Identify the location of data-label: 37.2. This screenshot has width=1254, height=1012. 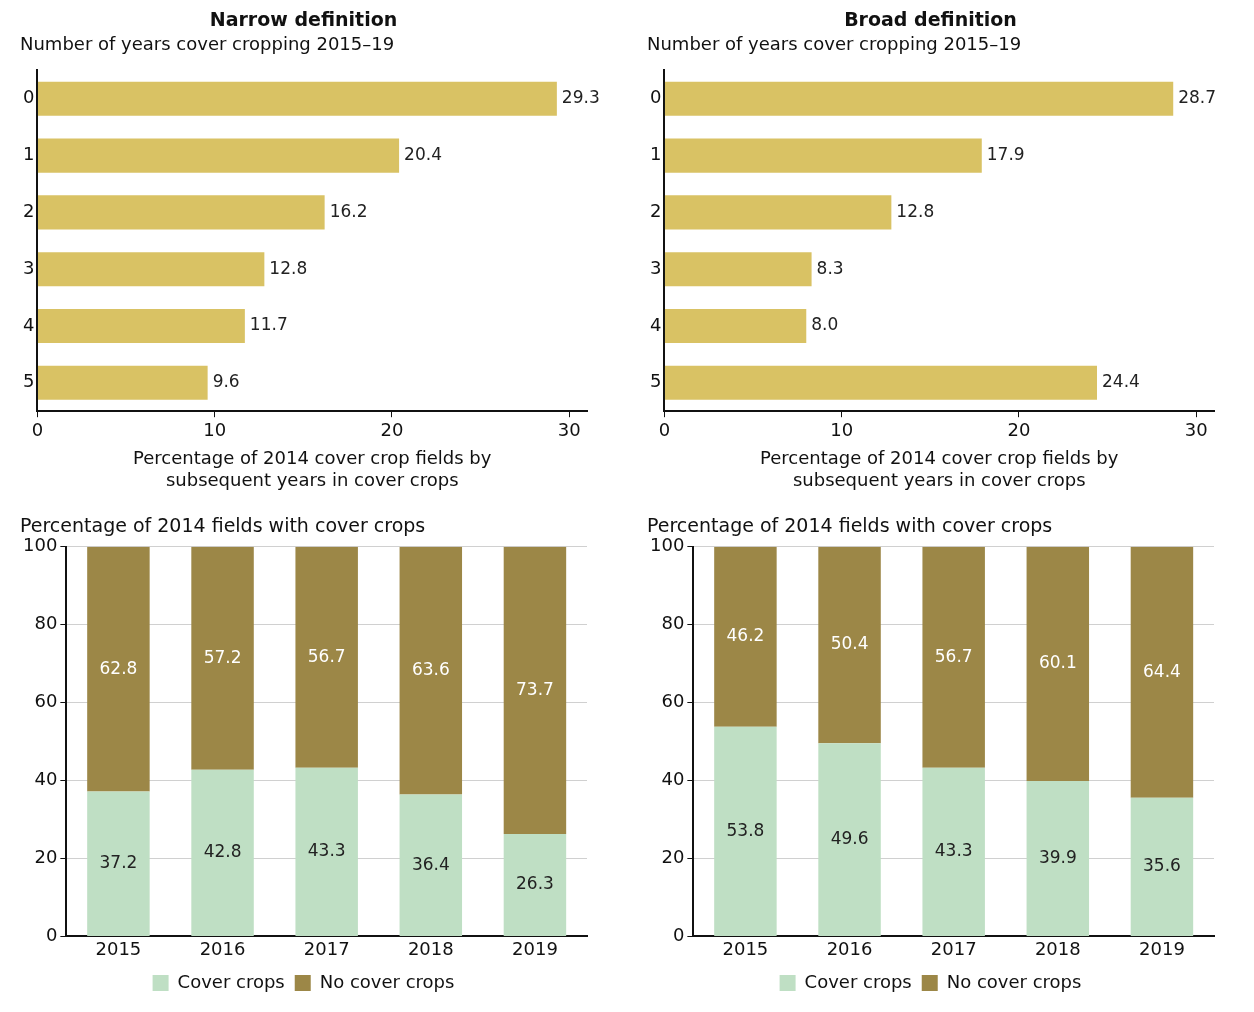
(118, 862).